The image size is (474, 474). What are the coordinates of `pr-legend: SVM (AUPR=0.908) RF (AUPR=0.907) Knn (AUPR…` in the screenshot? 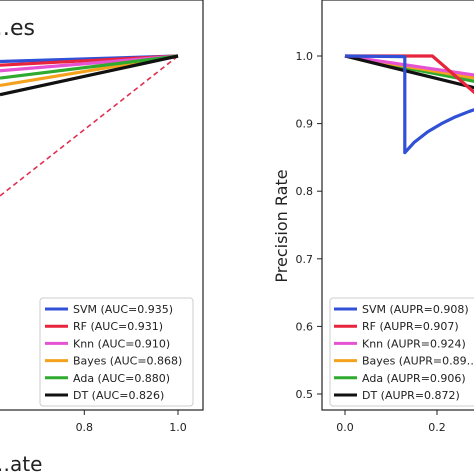 It's located at (401, 352).